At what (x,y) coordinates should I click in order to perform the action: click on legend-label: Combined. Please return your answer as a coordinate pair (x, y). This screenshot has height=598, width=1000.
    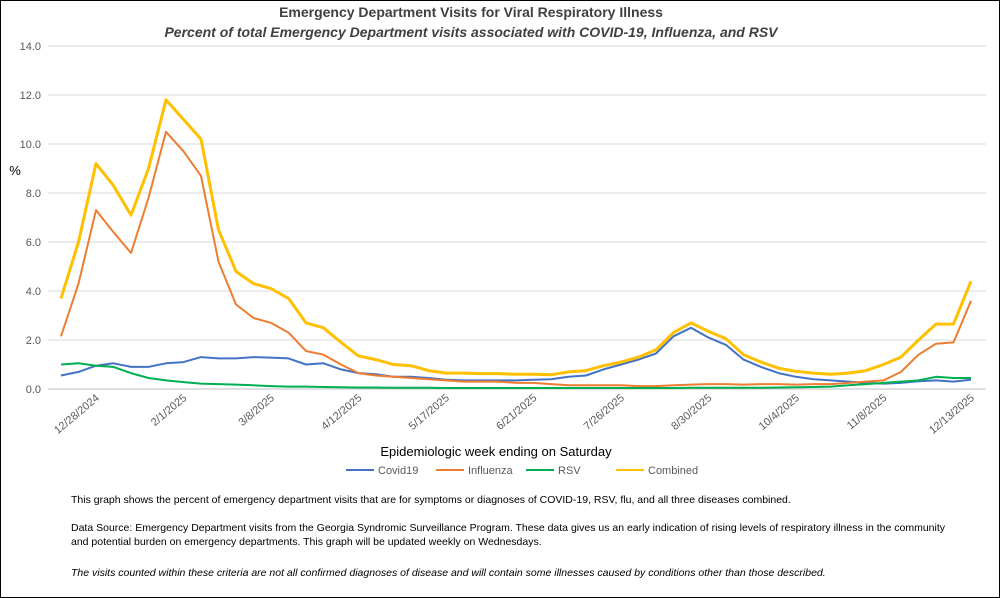
    Looking at the image, I should click on (673, 471).